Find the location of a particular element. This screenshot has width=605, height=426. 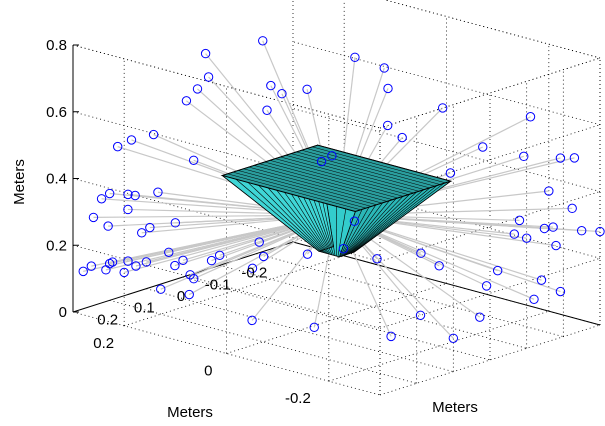

y-axis-label: Meters is located at coordinates (190, 412).